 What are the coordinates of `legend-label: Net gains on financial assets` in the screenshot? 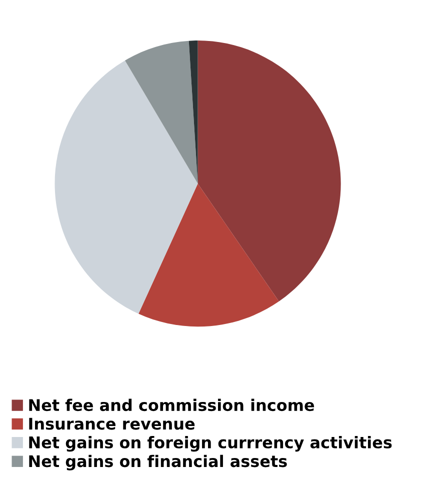 It's located at (158, 462).